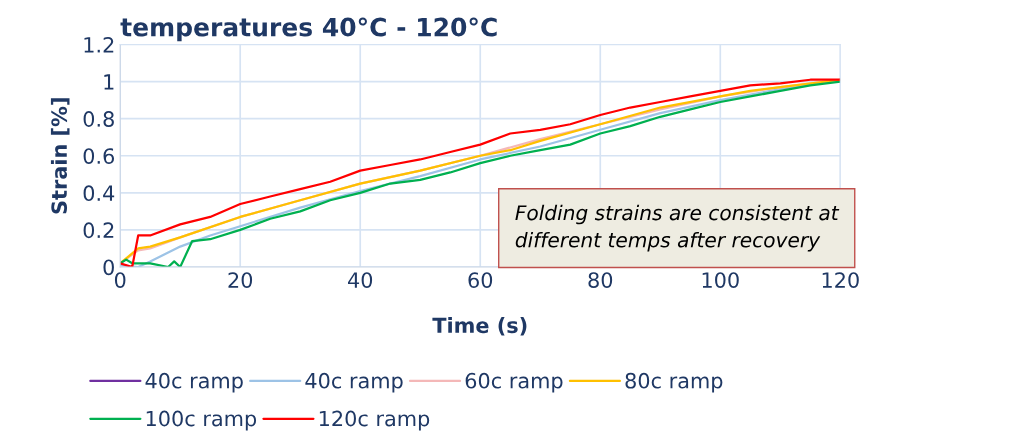 The height and width of the screenshot is (445, 1010). What do you see at coordinates (480, 280) in the screenshot?
I see `x-tick-label: 60` at bounding box center [480, 280].